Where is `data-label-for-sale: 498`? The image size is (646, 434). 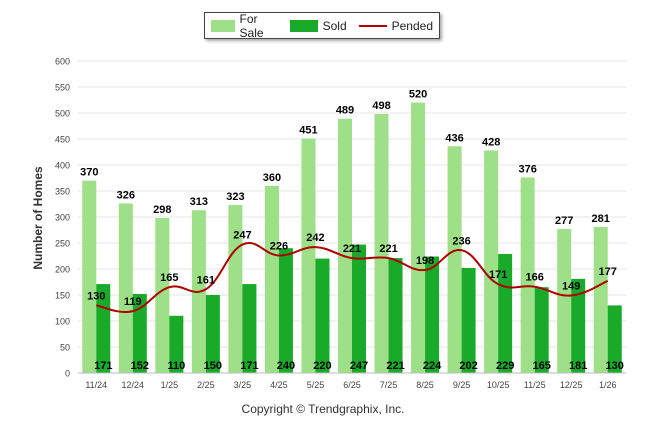 data-label-for-sale: 498 is located at coordinates (381, 106).